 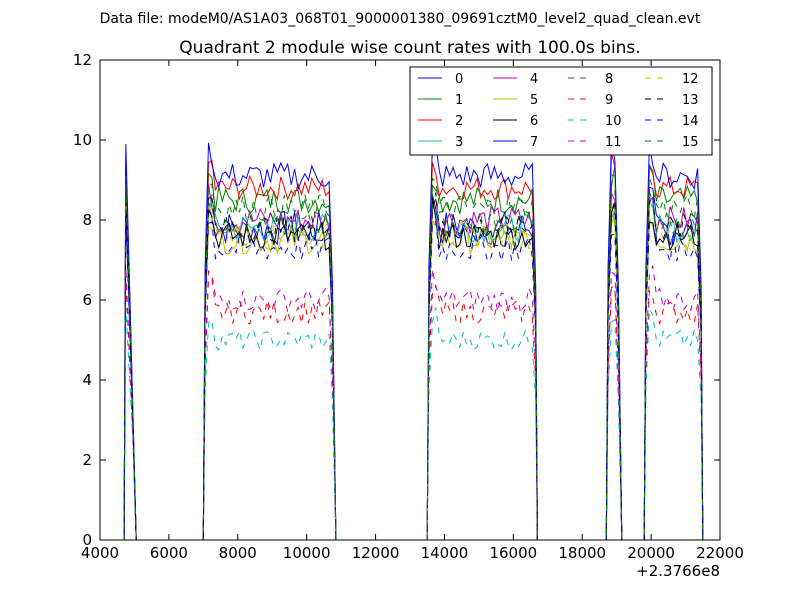 I want to click on y-tick-label: 8, so click(x=87, y=220).